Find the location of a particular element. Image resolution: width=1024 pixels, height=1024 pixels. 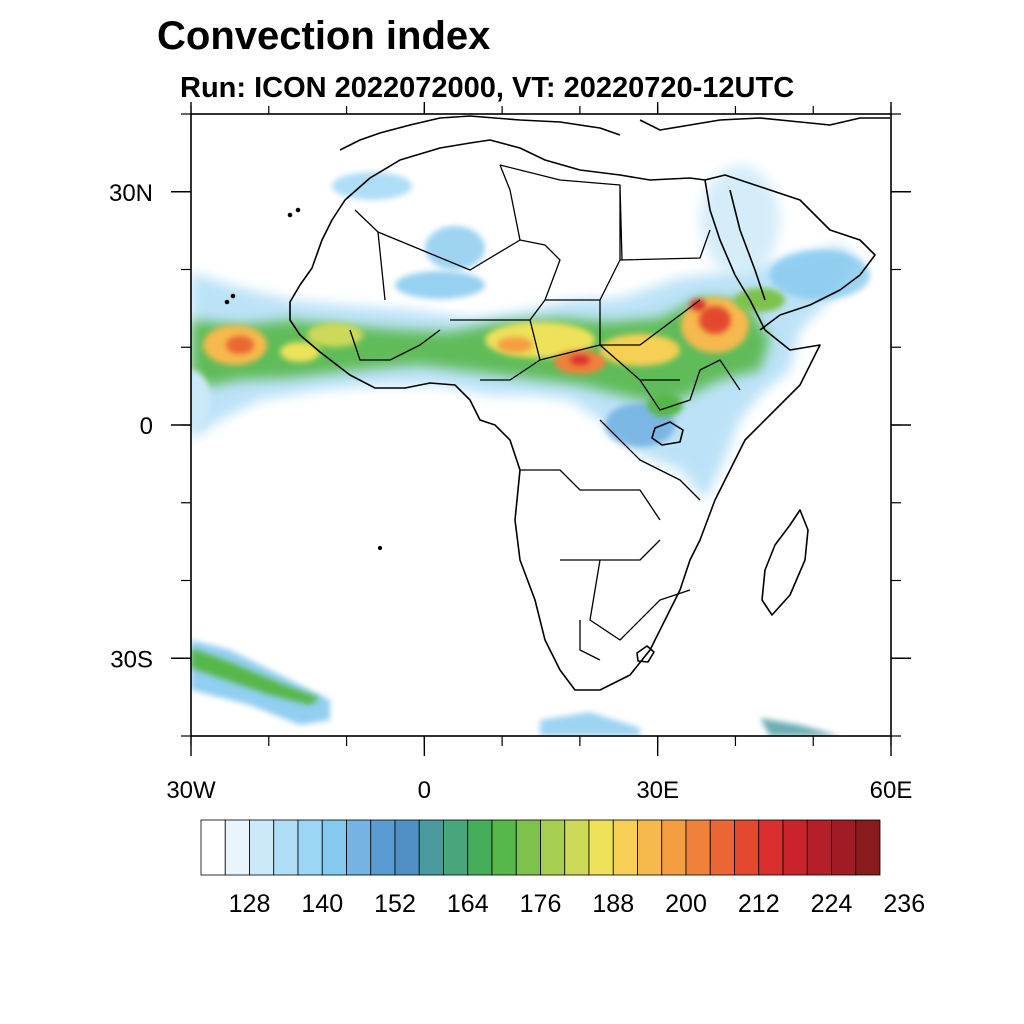

colorbar: 128 140 152 164 176 188 200 212 224 236 is located at coordinates (562, 868).